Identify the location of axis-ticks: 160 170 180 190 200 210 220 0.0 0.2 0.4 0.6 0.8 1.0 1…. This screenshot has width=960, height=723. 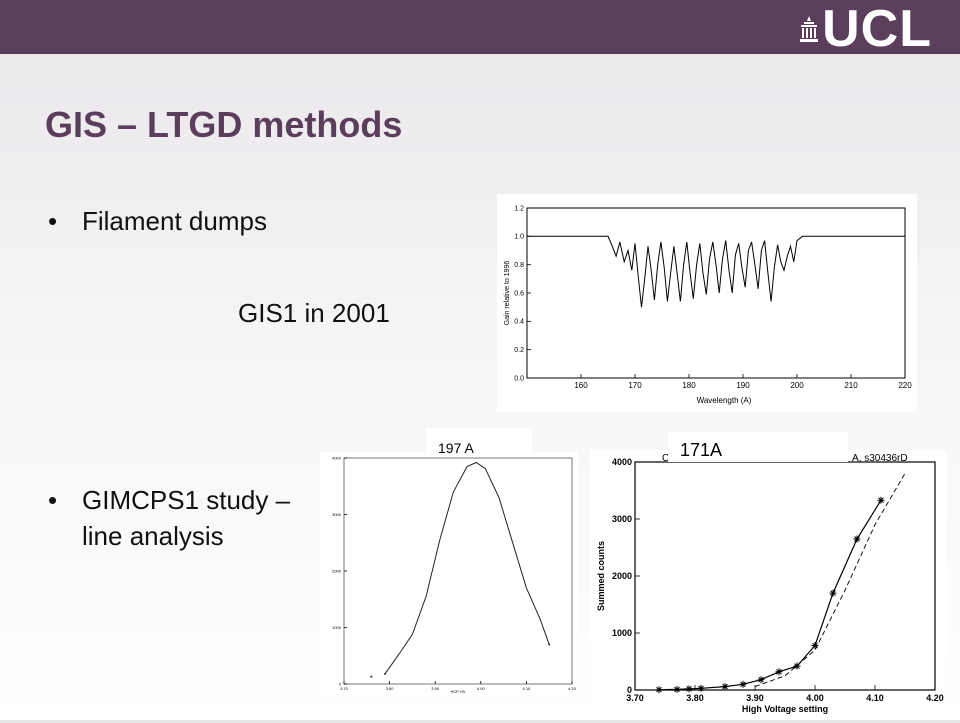
(713, 297).